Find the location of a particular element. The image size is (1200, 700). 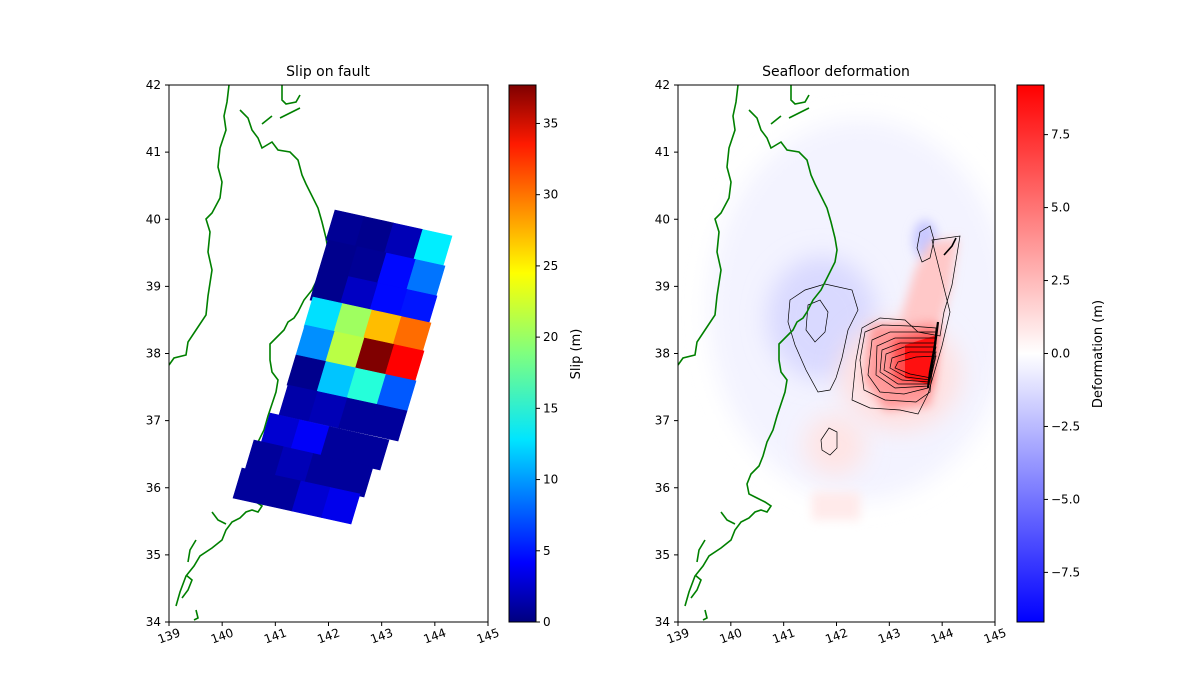

slip-x-tick-label: 141 is located at coordinates (275, 636).